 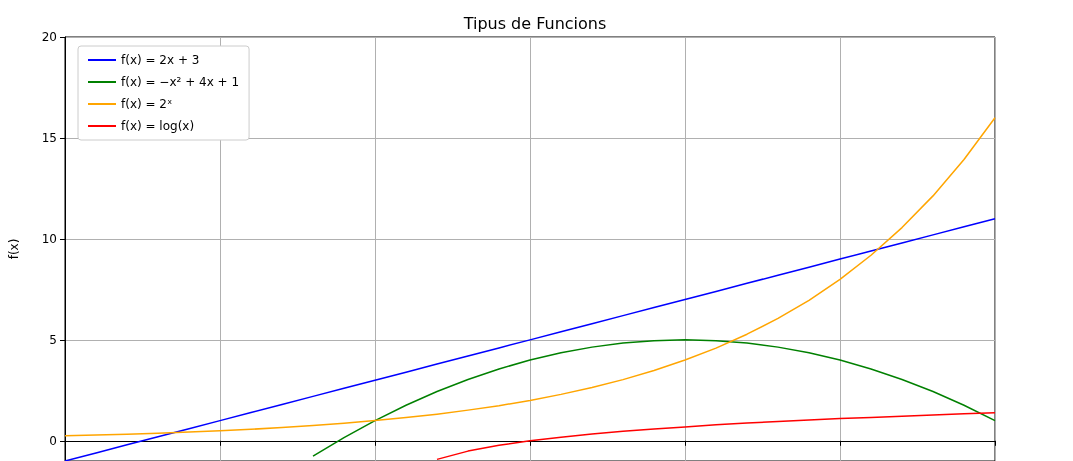 I want to click on legend-label: f(x) = −x² + 4x + 1, so click(x=180, y=82).